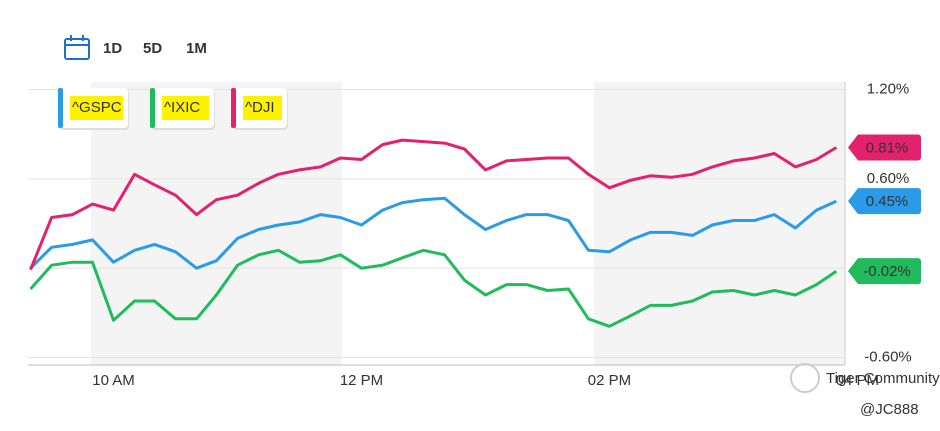 The height and width of the screenshot is (431, 940). What do you see at coordinates (113, 380) in the screenshot?
I see `x-tick-label: 10 AM` at bounding box center [113, 380].